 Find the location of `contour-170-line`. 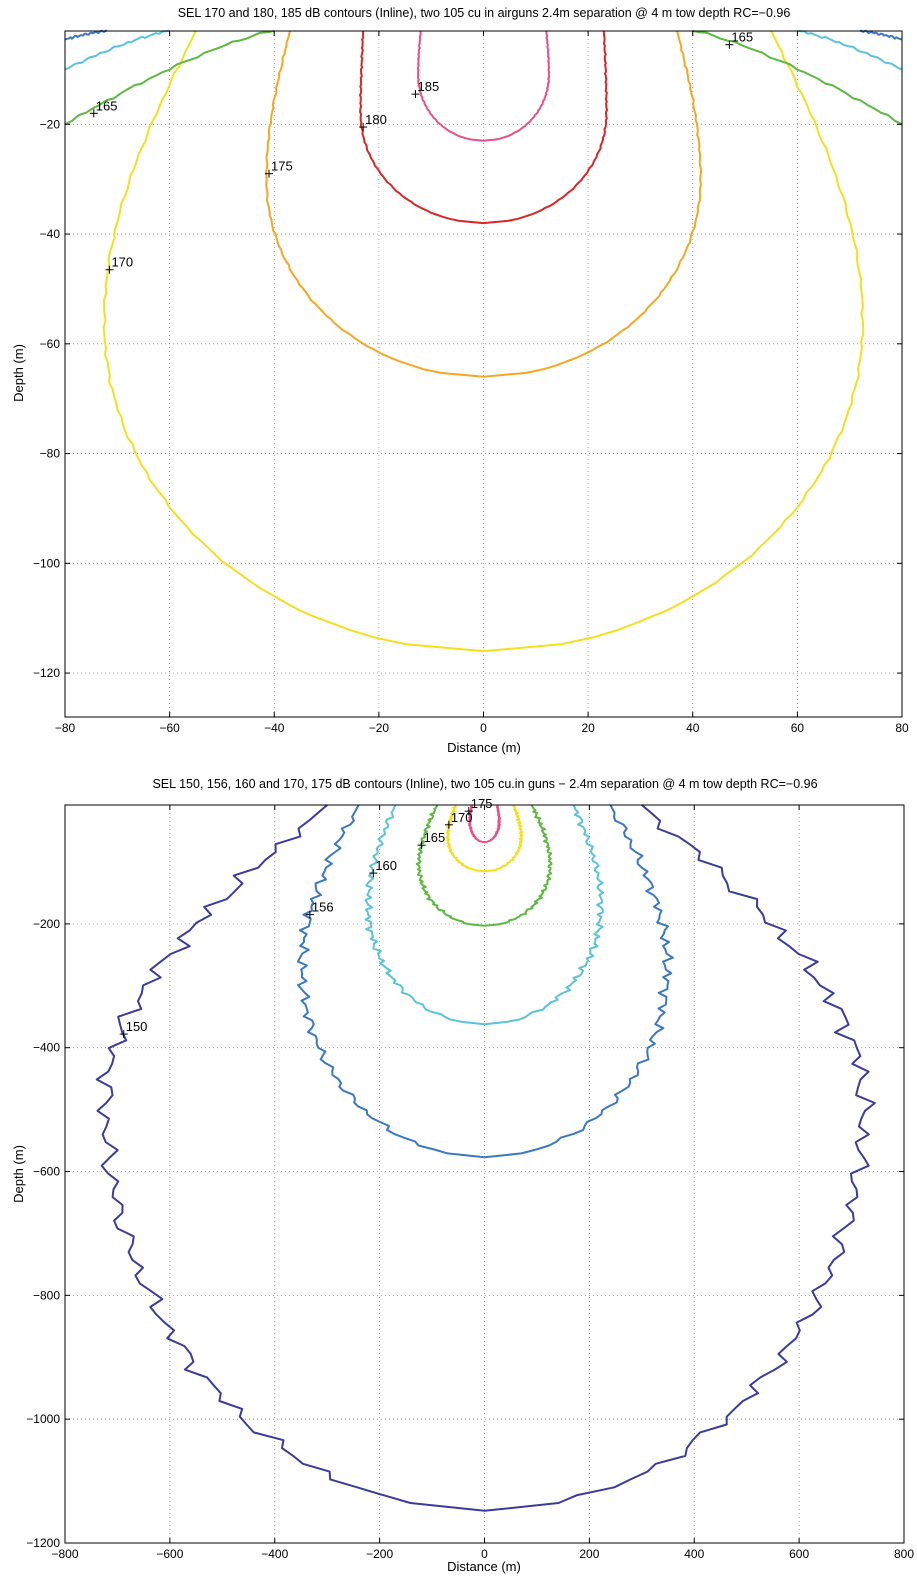

contour-170-line is located at coordinates (484, 838).